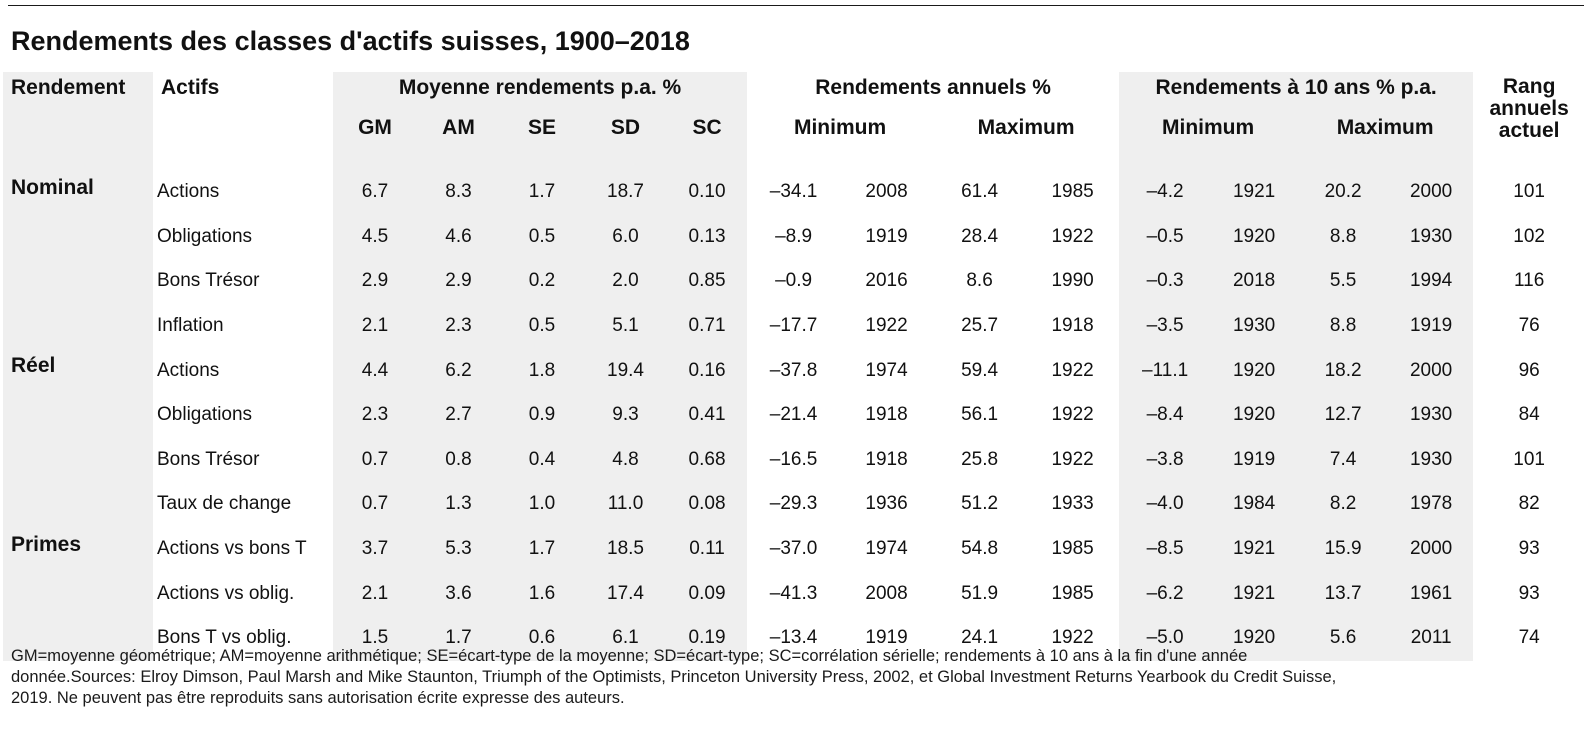 This screenshot has height=743, width=1596. What do you see at coordinates (542, 281) in the screenshot?
I see `cell-se: 0.2` at bounding box center [542, 281].